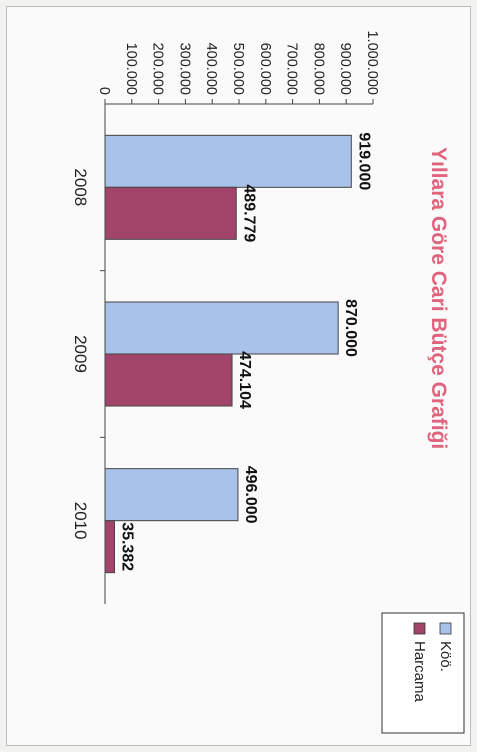  Describe the element at coordinates (80, 187) in the screenshot. I see `x-category-label: 2008` at that location.